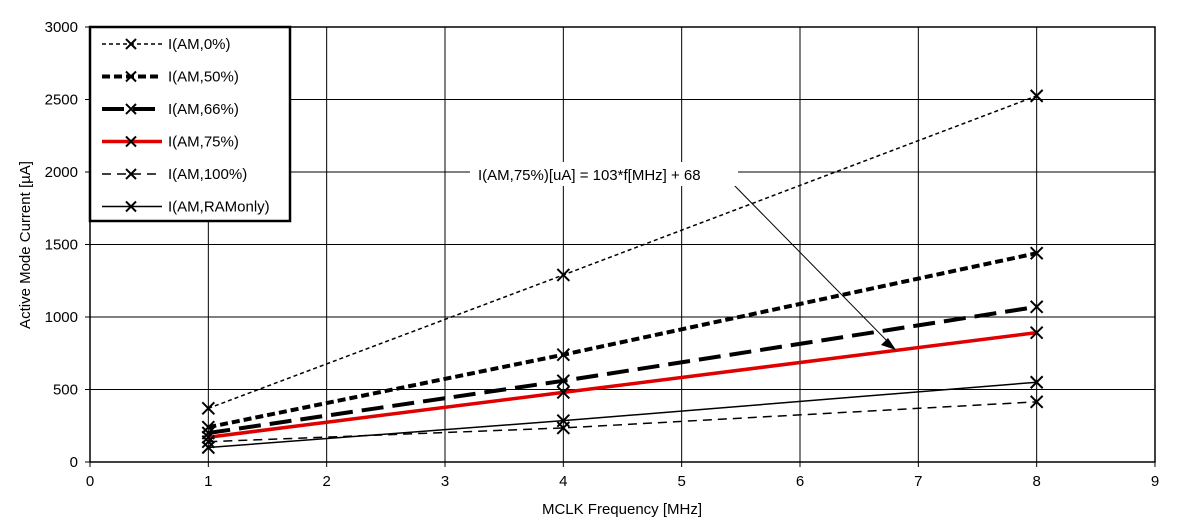  What do you see at coordinates (199, 44) in the screenshot?
I see `legend-label: I(AM,0%)` at bounding box center [199, 44].